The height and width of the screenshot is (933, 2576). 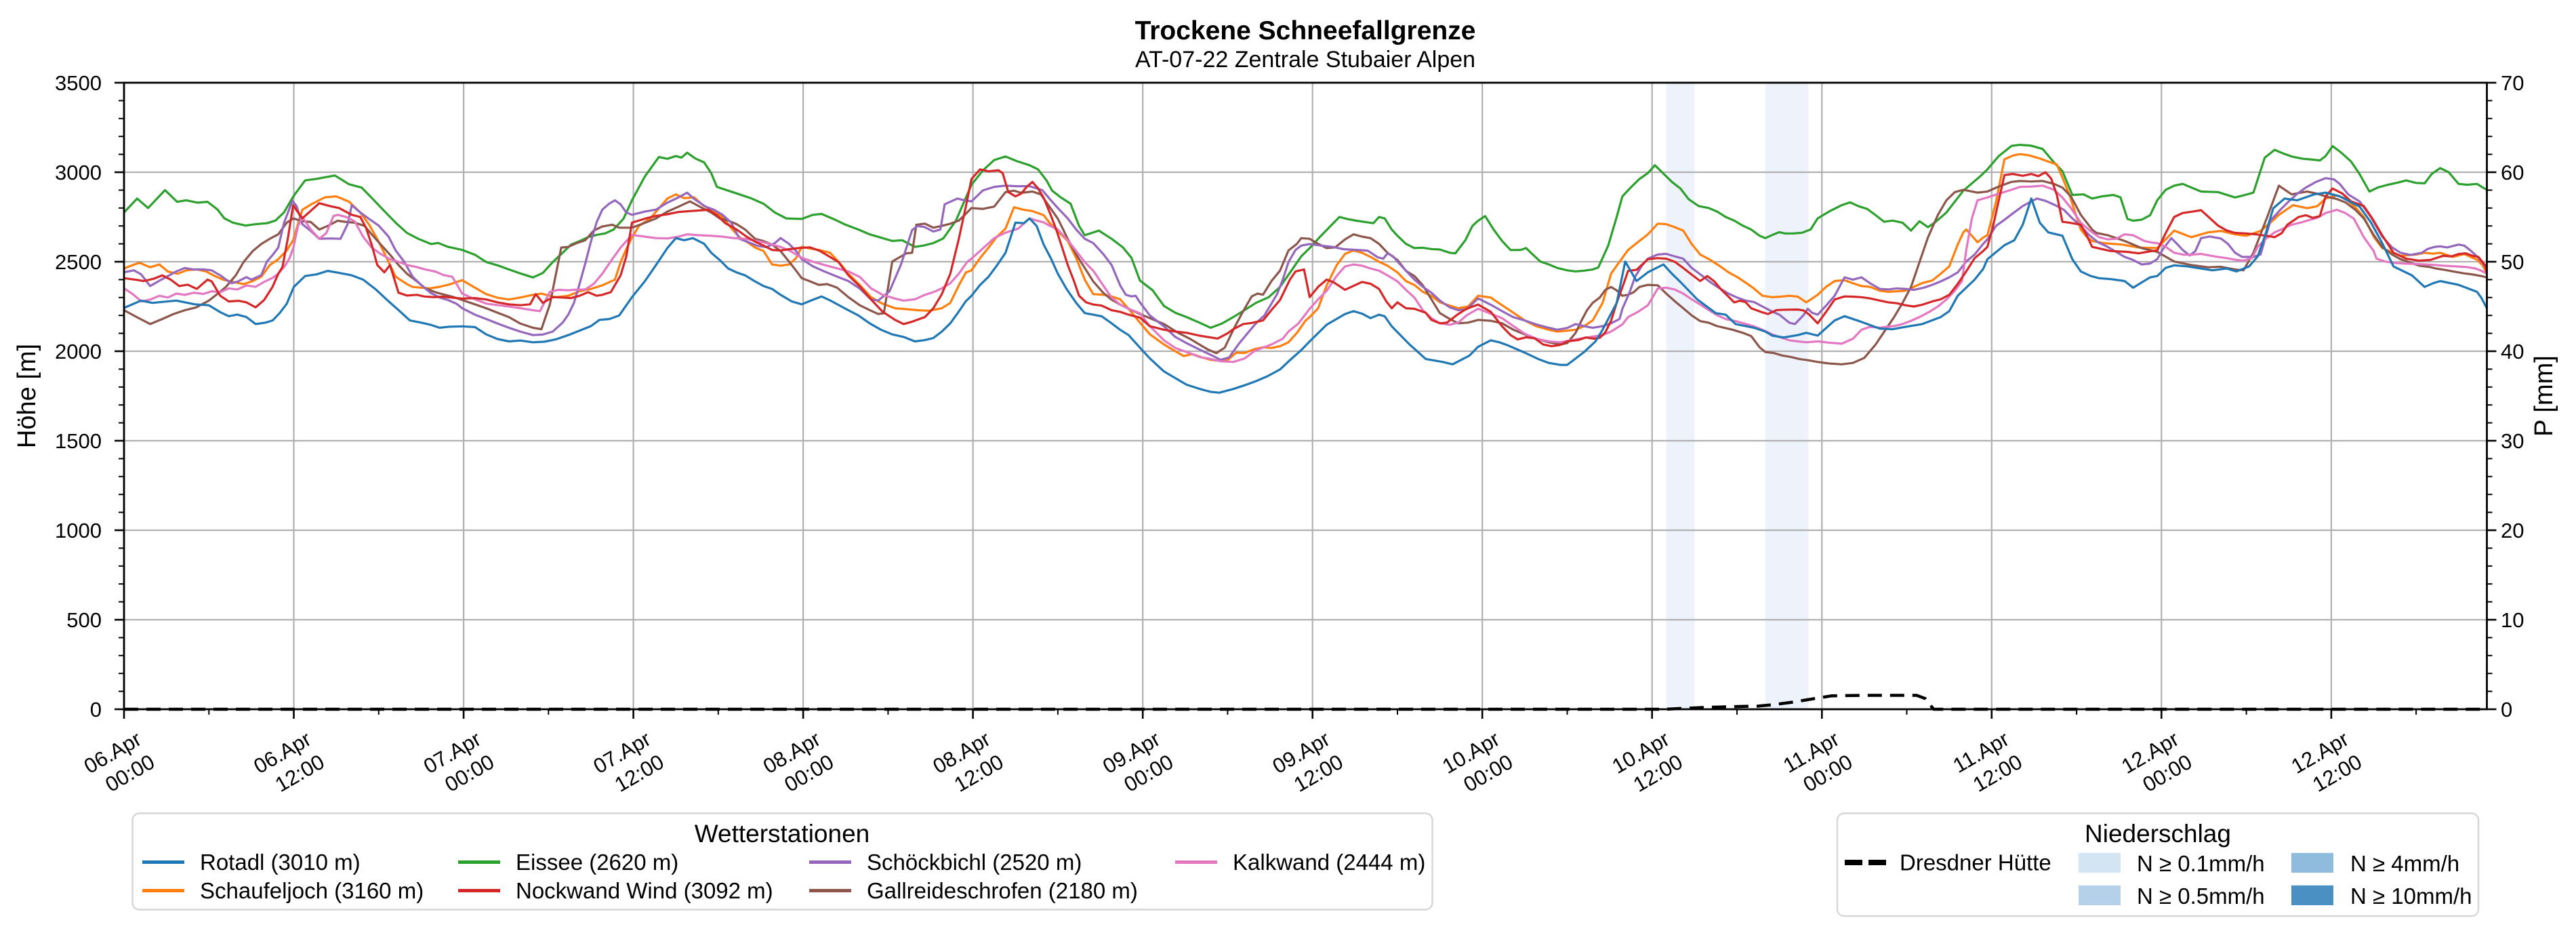 What do you see at coordinates (2513, 441) in the screenshot?
I see `svg-text: 30` at bounding box center [2513, 441].